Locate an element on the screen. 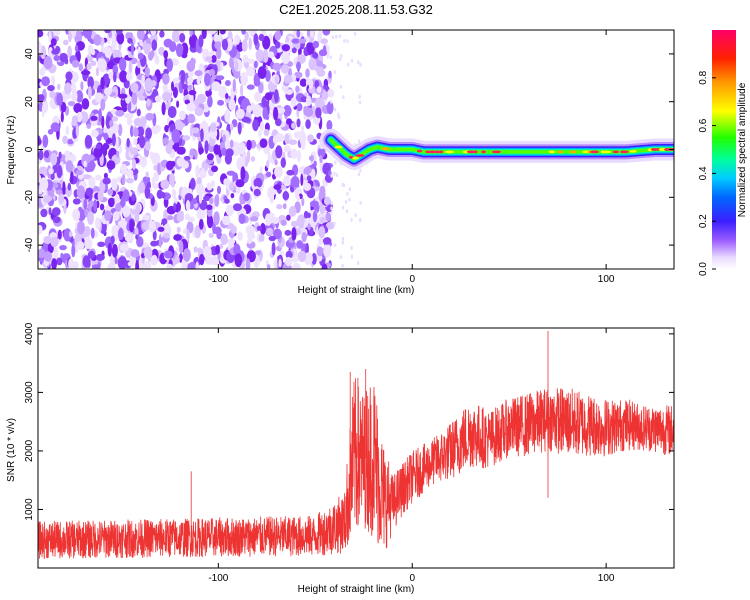  figure-title: C2E1.2025.208.11.53.G32 is located at coordinates (356, 9).